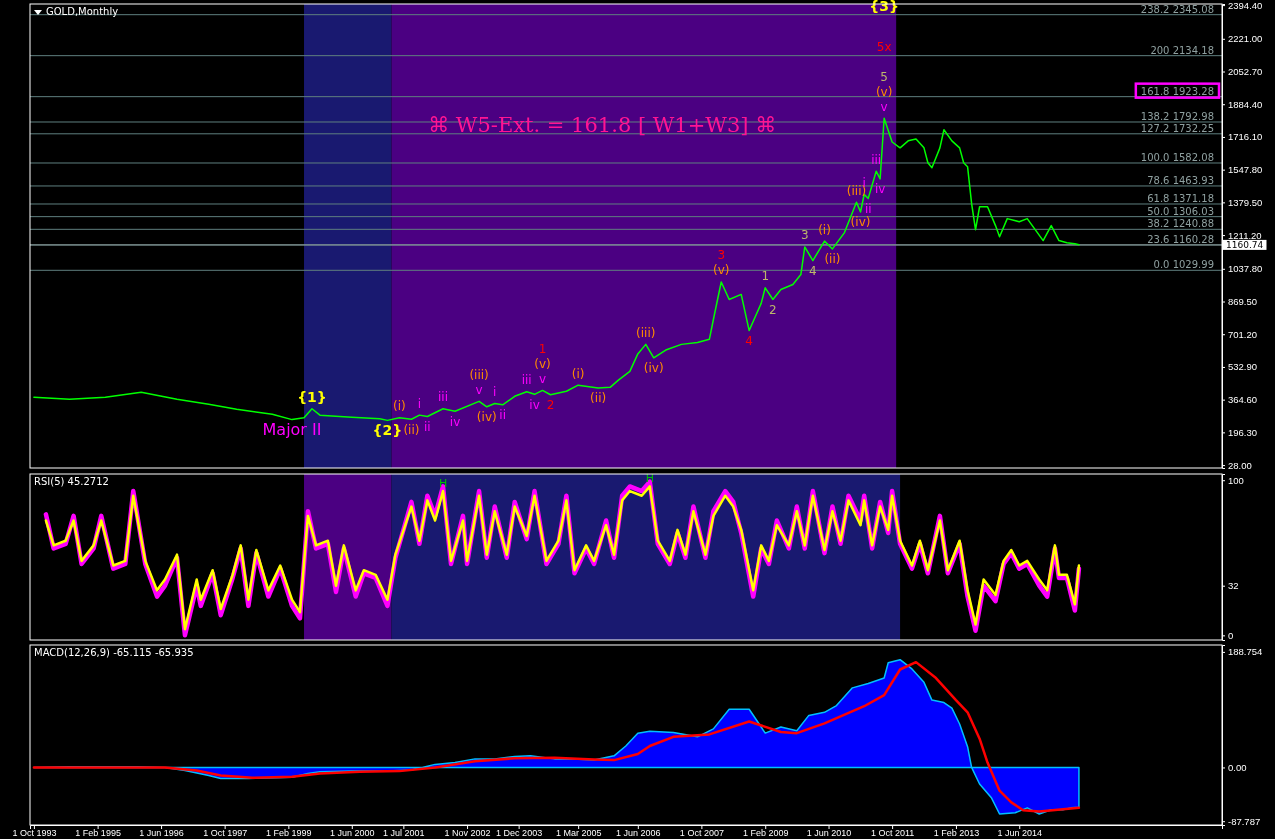 The width and height of the screenshot is (1275, 839). Describe the element at coordinates (1180, 239) in the screenshot. I see `ref-line-label: 23.6 1160.28` at that location.